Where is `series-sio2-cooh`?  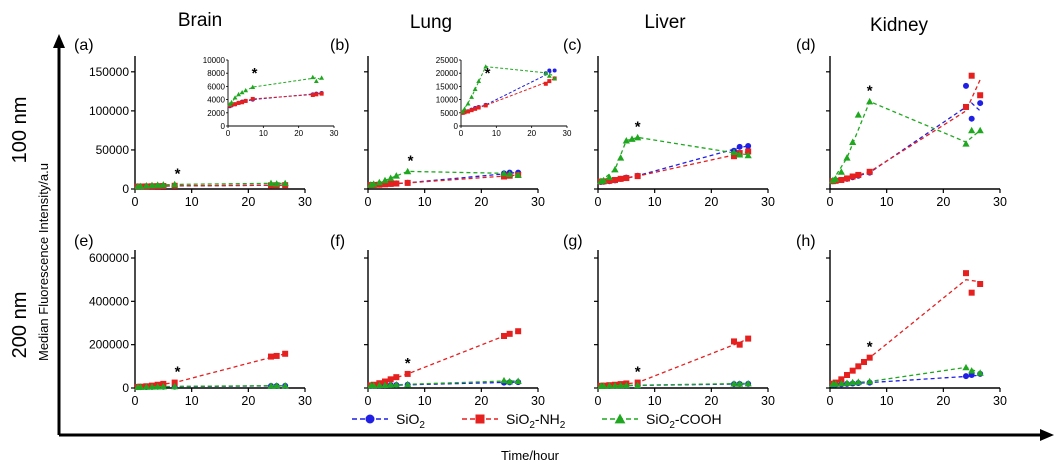 series-sio2-cooh is located at coordinates (674, 384).